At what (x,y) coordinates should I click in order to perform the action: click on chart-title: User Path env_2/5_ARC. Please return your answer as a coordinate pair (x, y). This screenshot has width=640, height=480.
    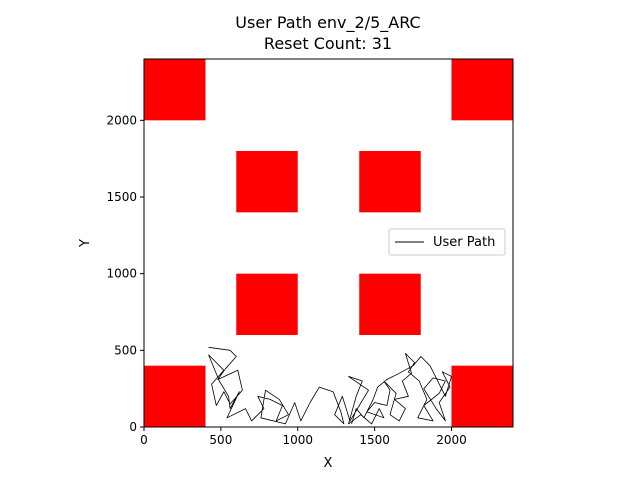
    Looking at the image, I should click on (327, 23).